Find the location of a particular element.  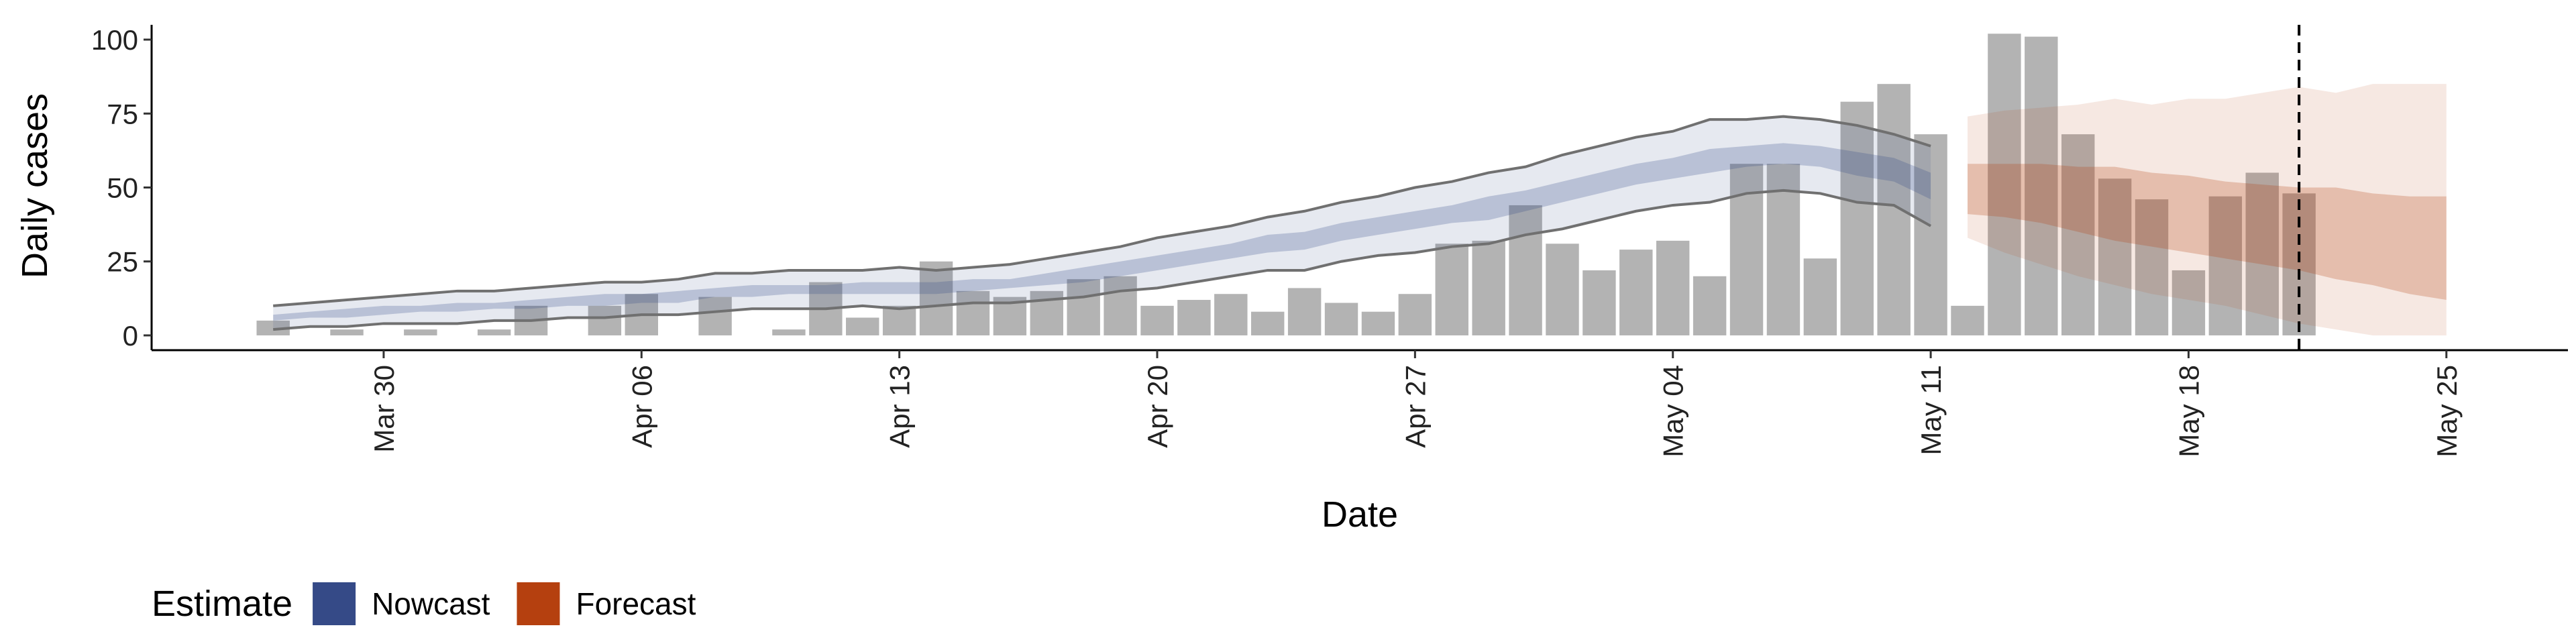

legend-title: Estimate is located at coordinates (222, 604).